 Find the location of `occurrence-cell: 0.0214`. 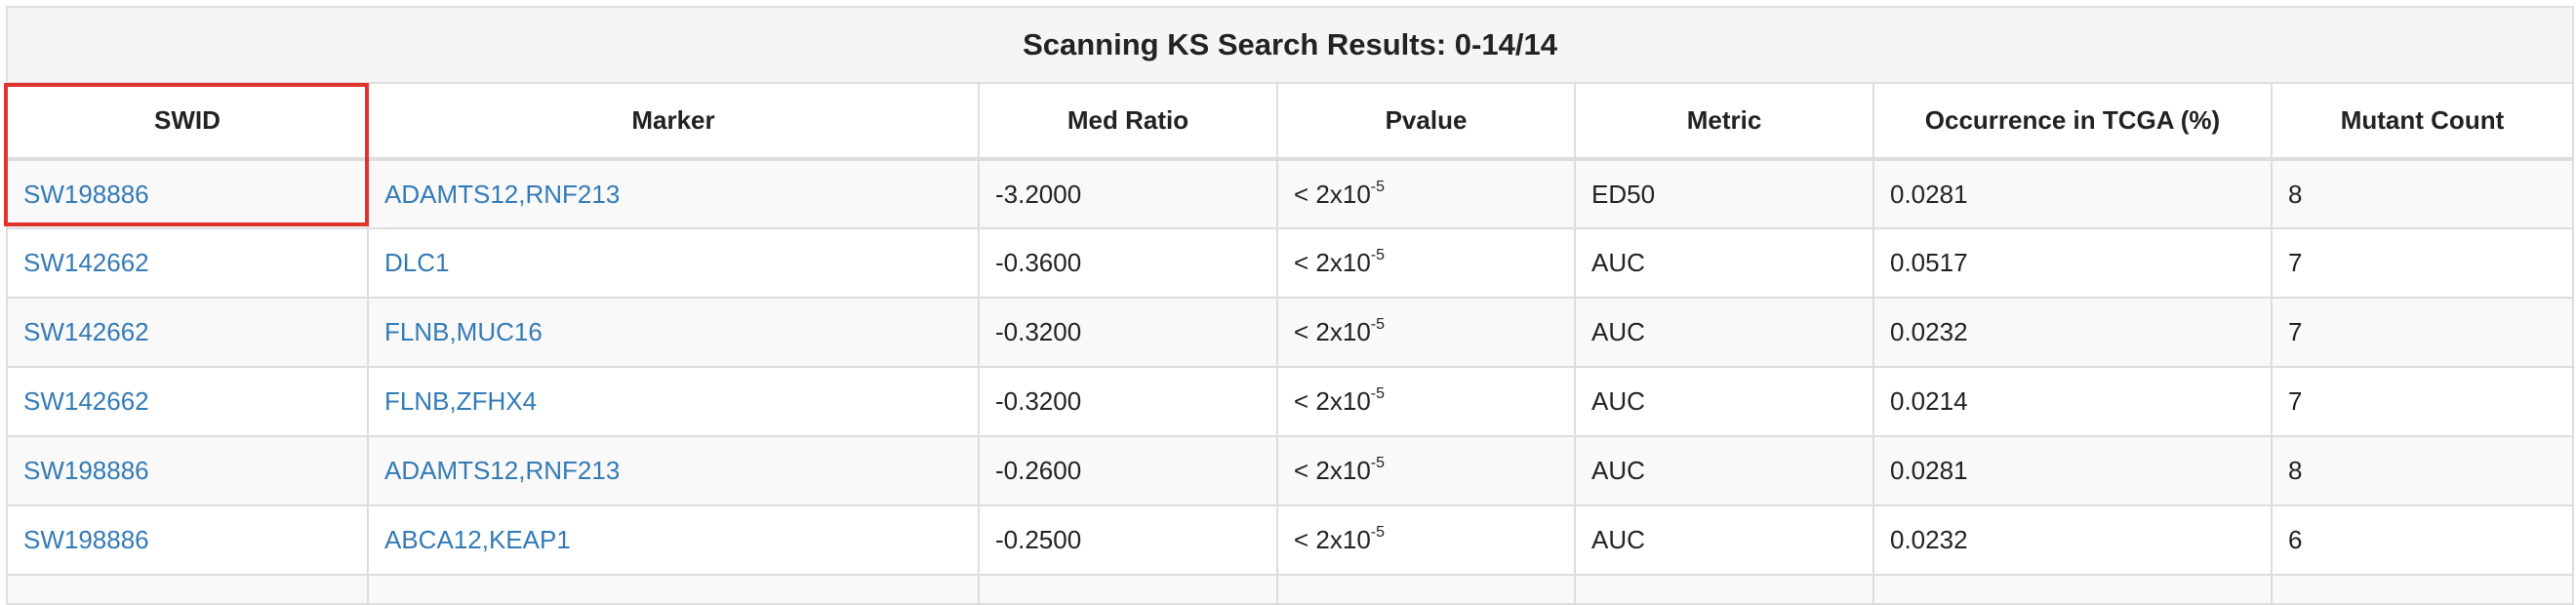

occurrence-cell: 0.0214 is located at coordinates (2072, 401).